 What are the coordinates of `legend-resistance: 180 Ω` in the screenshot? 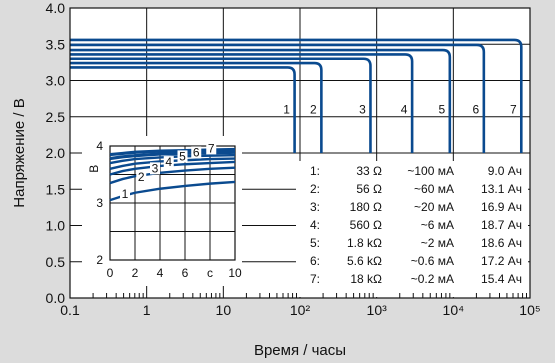 It's located at (366, 207).